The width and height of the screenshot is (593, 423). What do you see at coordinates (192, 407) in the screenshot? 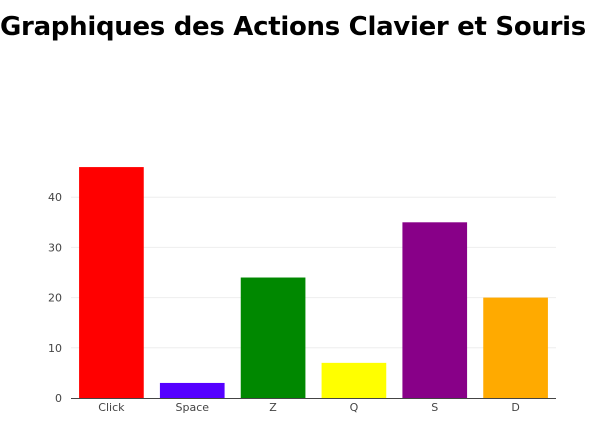
I see `x-tick-label: Space` at bounding box center [192, 407].